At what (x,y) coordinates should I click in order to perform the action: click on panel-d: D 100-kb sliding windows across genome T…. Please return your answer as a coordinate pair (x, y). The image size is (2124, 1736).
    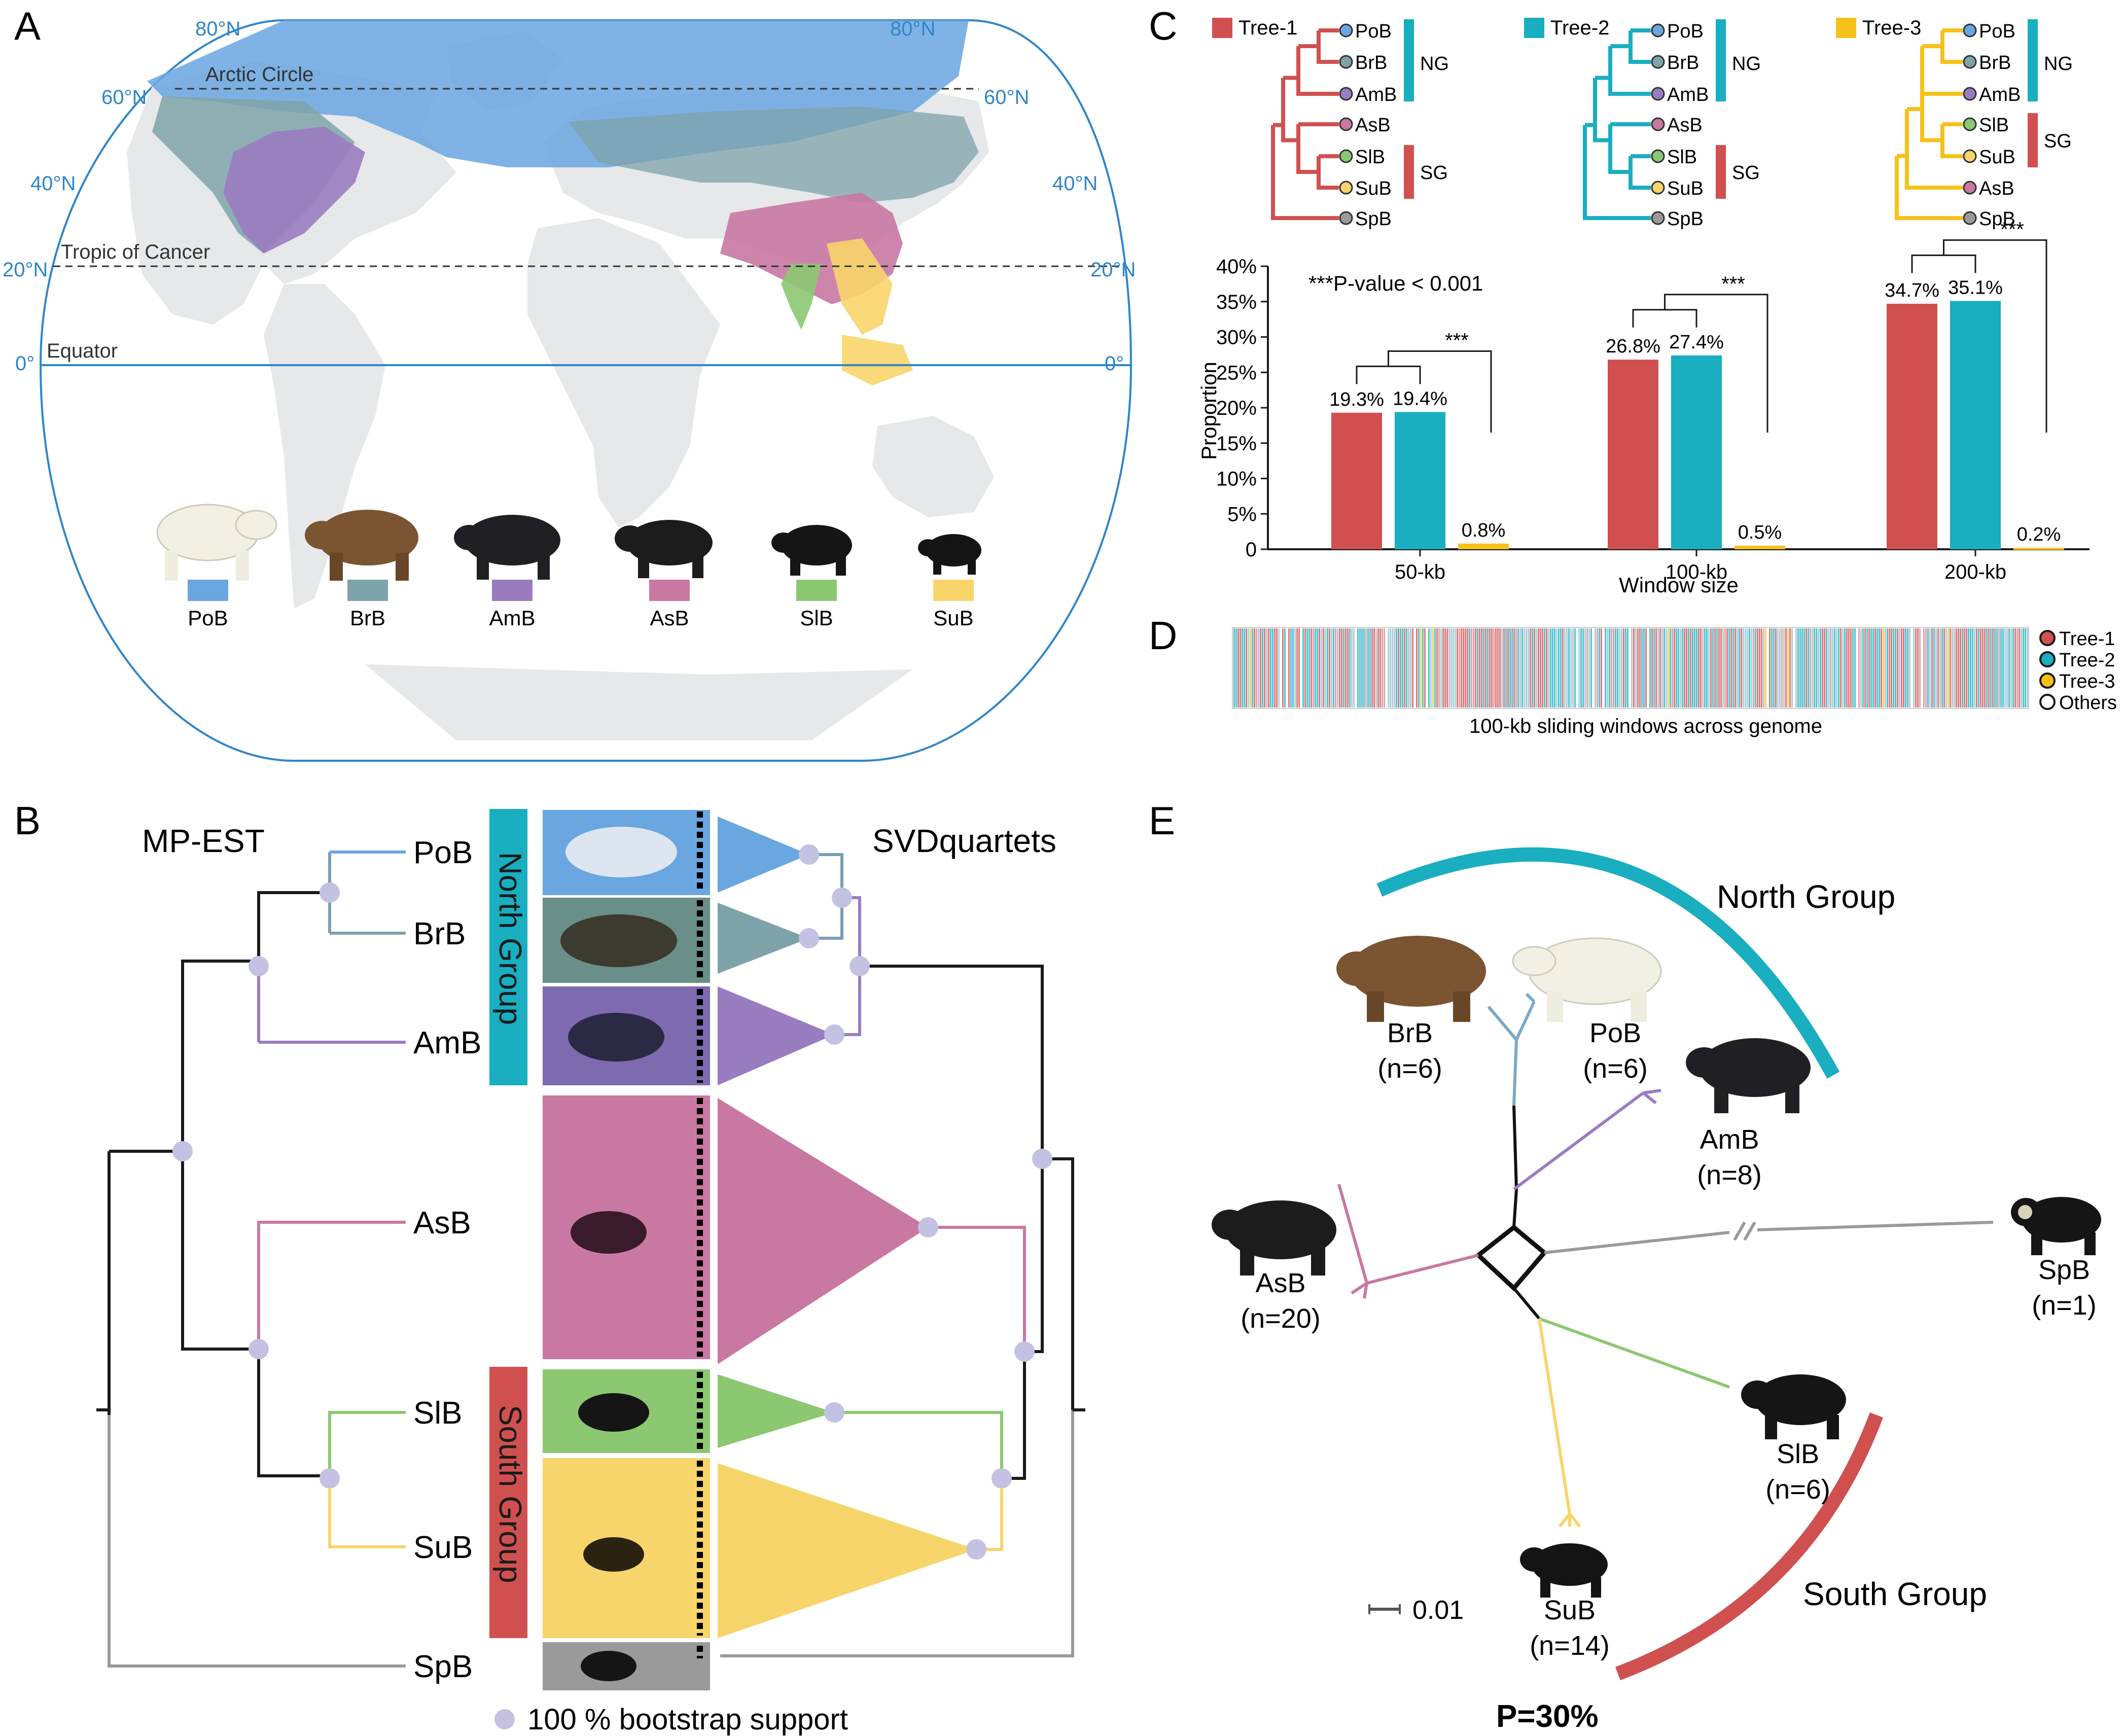
    Looking at the image, I should click on (1633, 675).